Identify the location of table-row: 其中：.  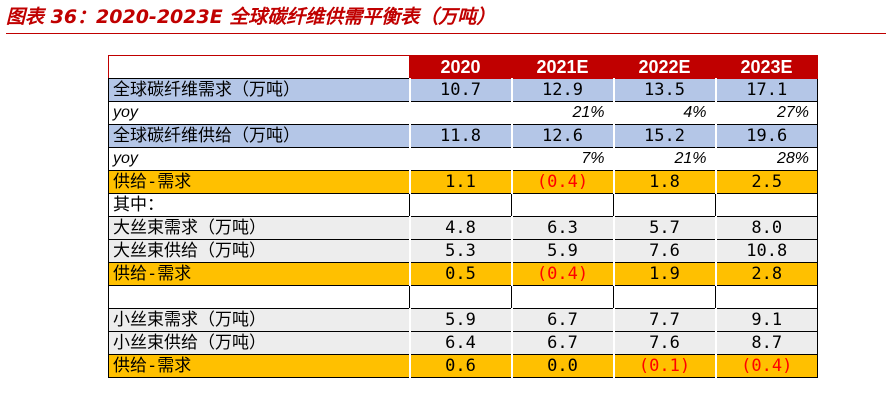
(463, 205).